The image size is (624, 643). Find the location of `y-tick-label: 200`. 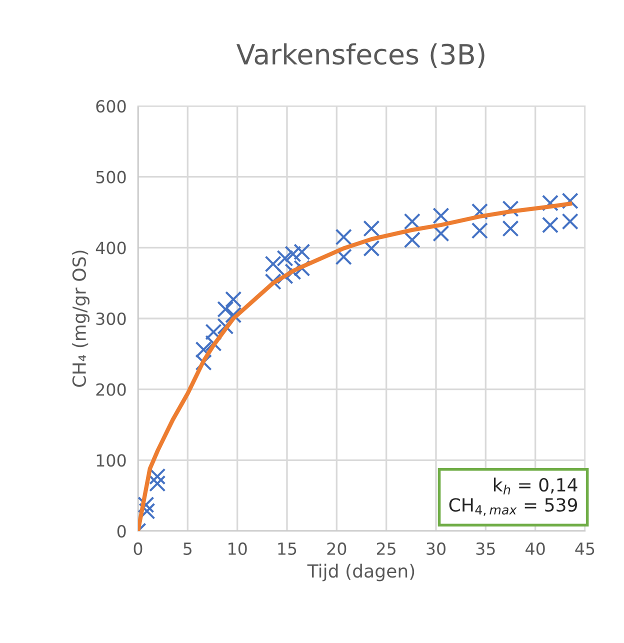

y-tick-label: 200 is located at coordinates (111, 389).